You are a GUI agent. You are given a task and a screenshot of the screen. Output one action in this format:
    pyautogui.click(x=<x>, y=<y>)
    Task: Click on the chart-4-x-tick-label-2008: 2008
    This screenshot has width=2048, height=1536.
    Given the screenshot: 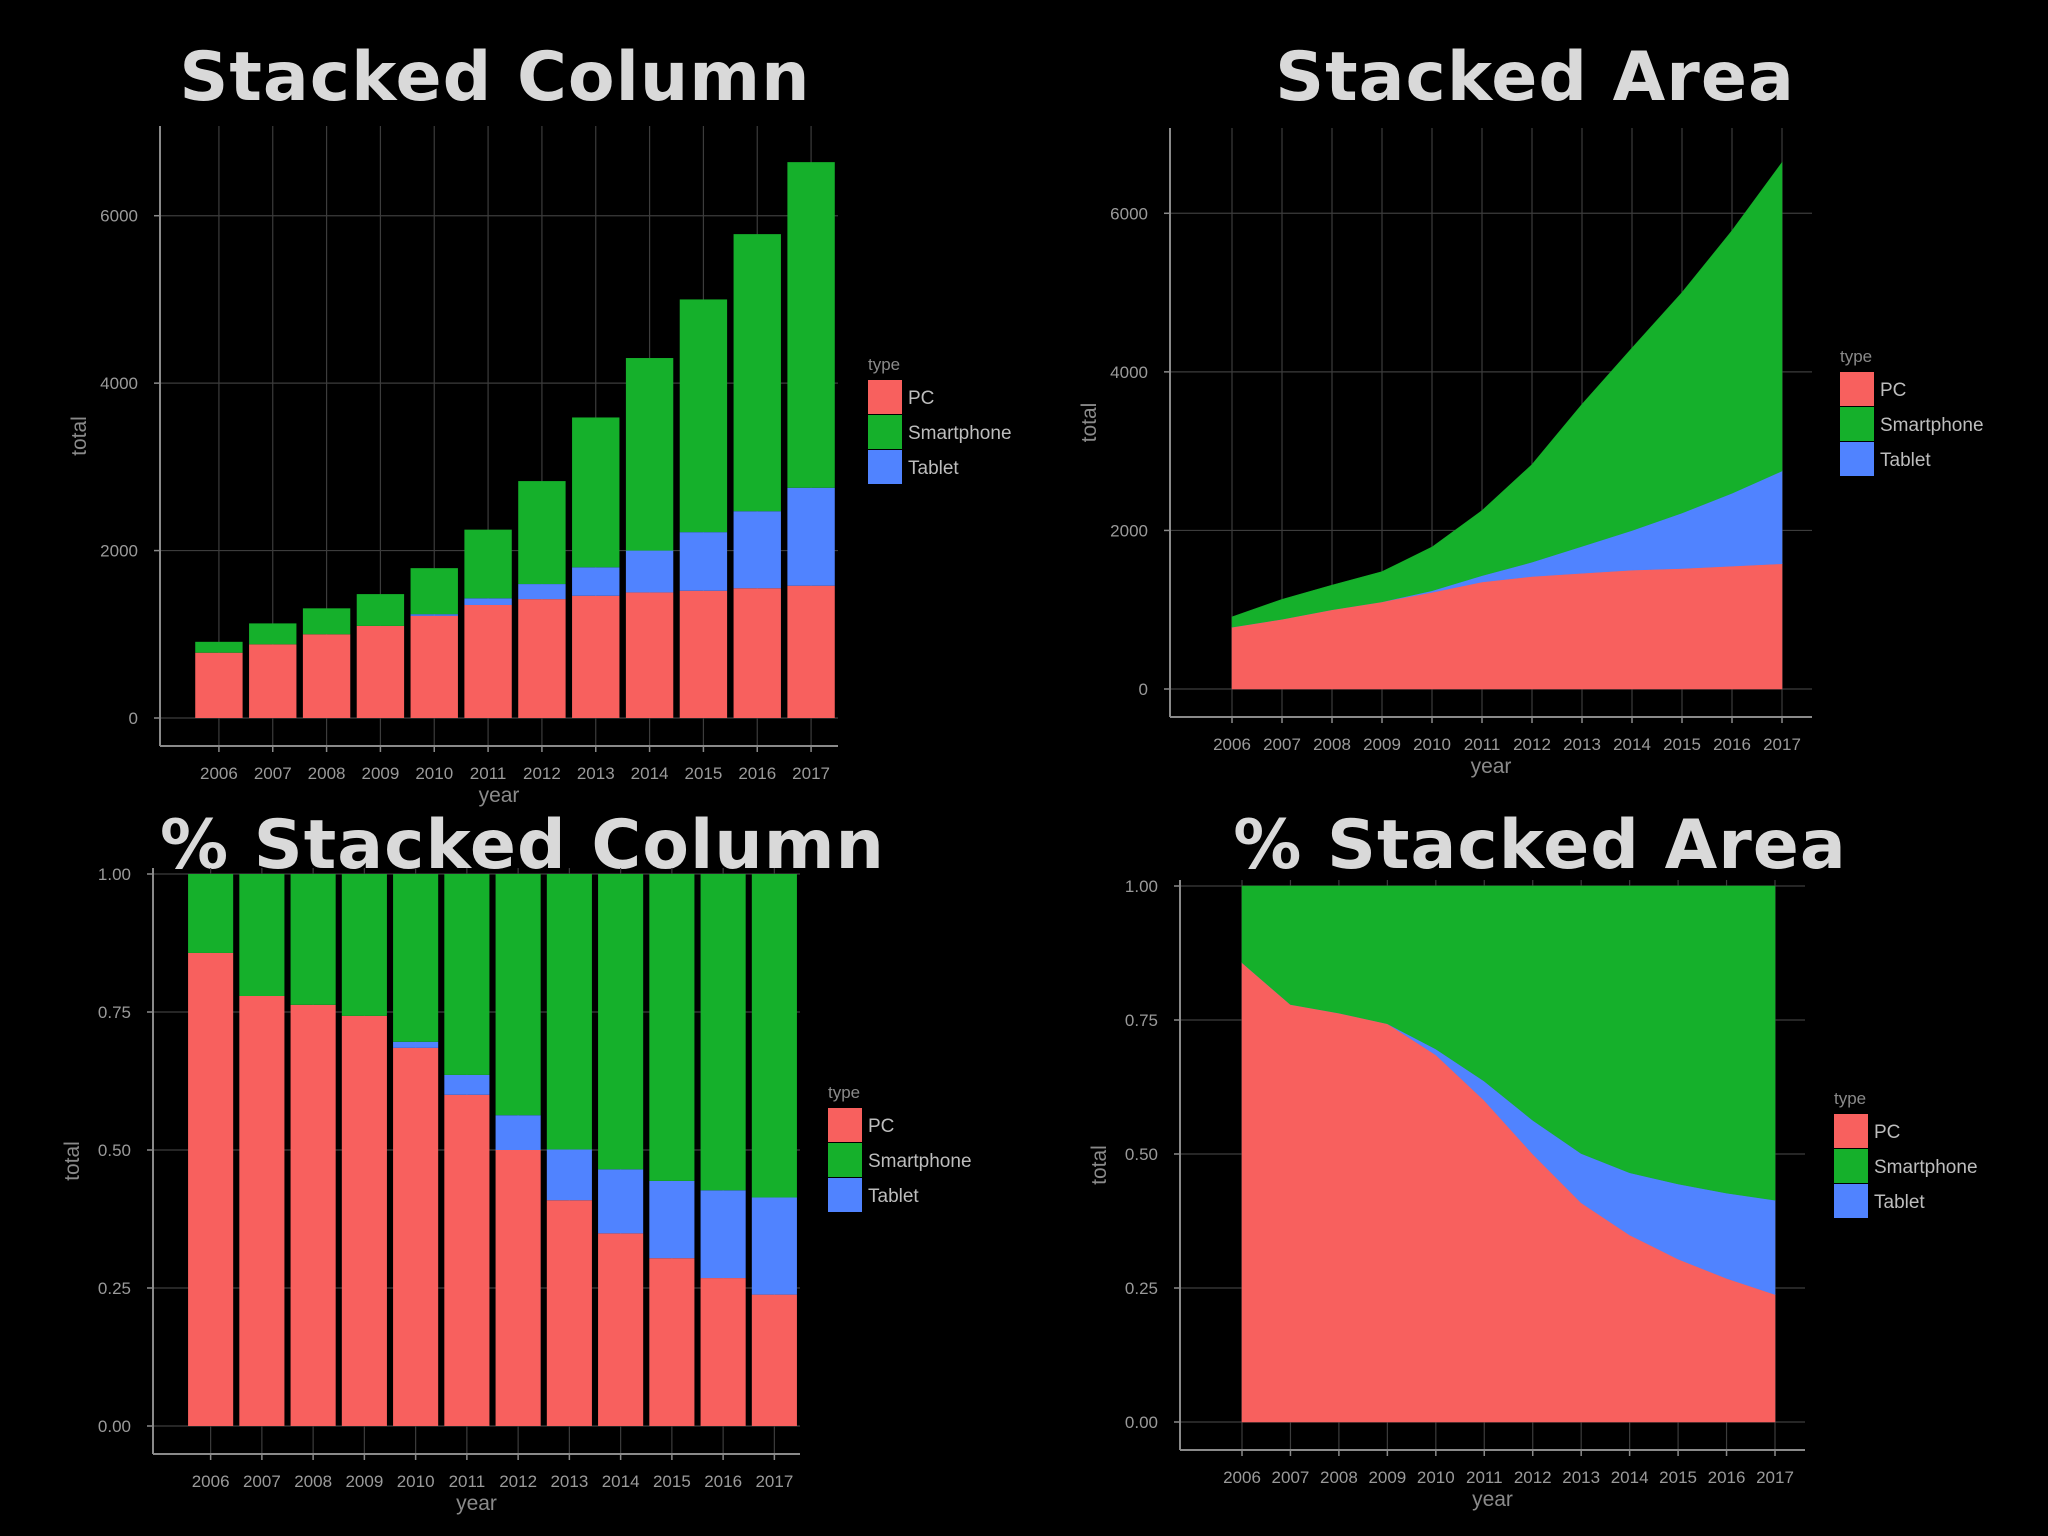 What is the action you would take?
    pyautogui.click(x=1339, y=1477)
    